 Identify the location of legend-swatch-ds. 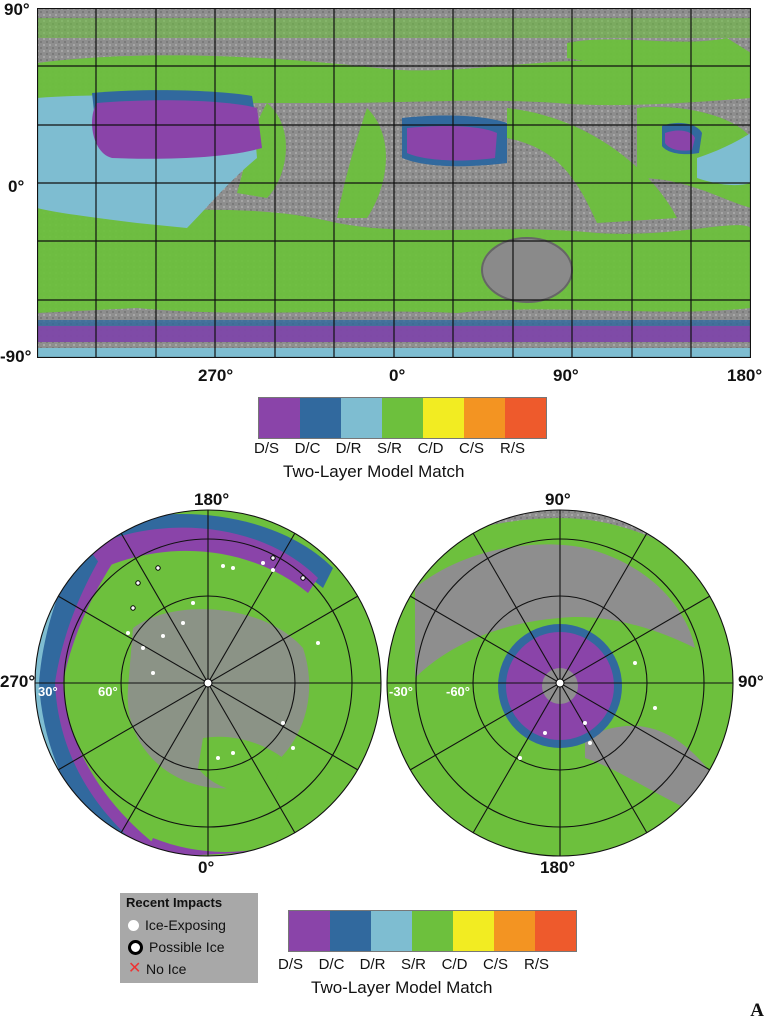
(279, 418).